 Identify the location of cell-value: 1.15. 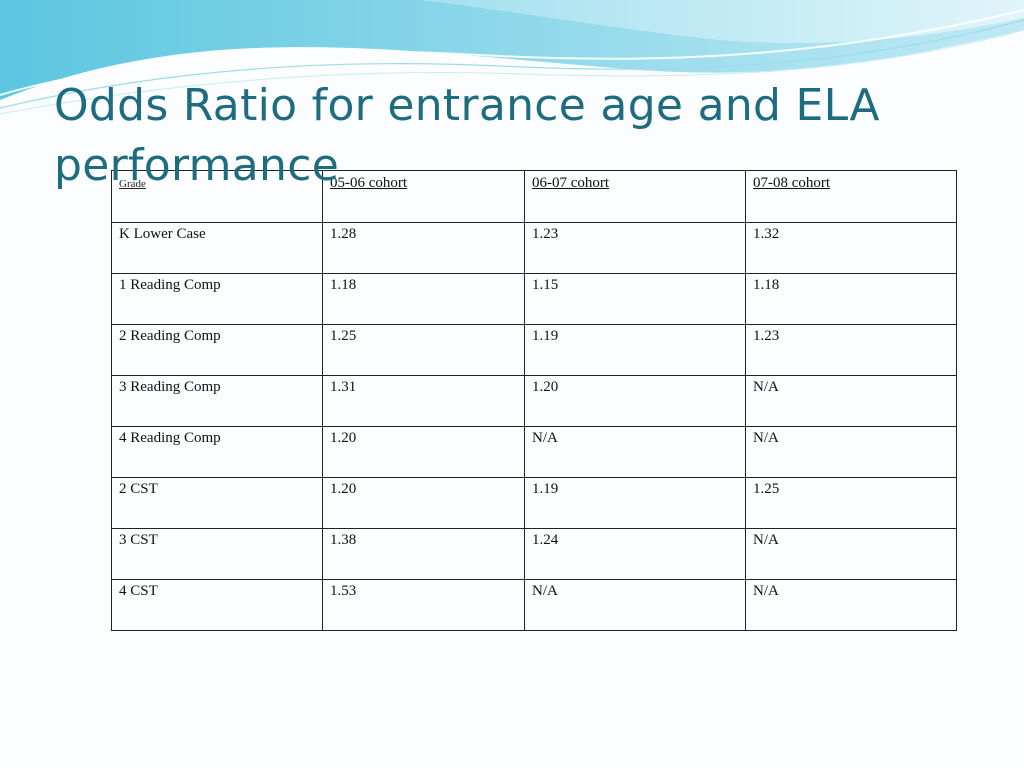
(635, 299).